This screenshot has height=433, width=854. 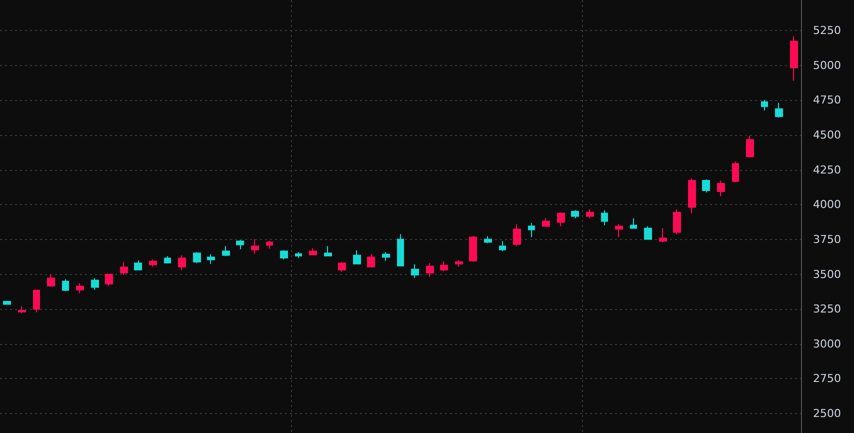 I want to click on y-tick-label: 4500, so click(x=827, y=135).